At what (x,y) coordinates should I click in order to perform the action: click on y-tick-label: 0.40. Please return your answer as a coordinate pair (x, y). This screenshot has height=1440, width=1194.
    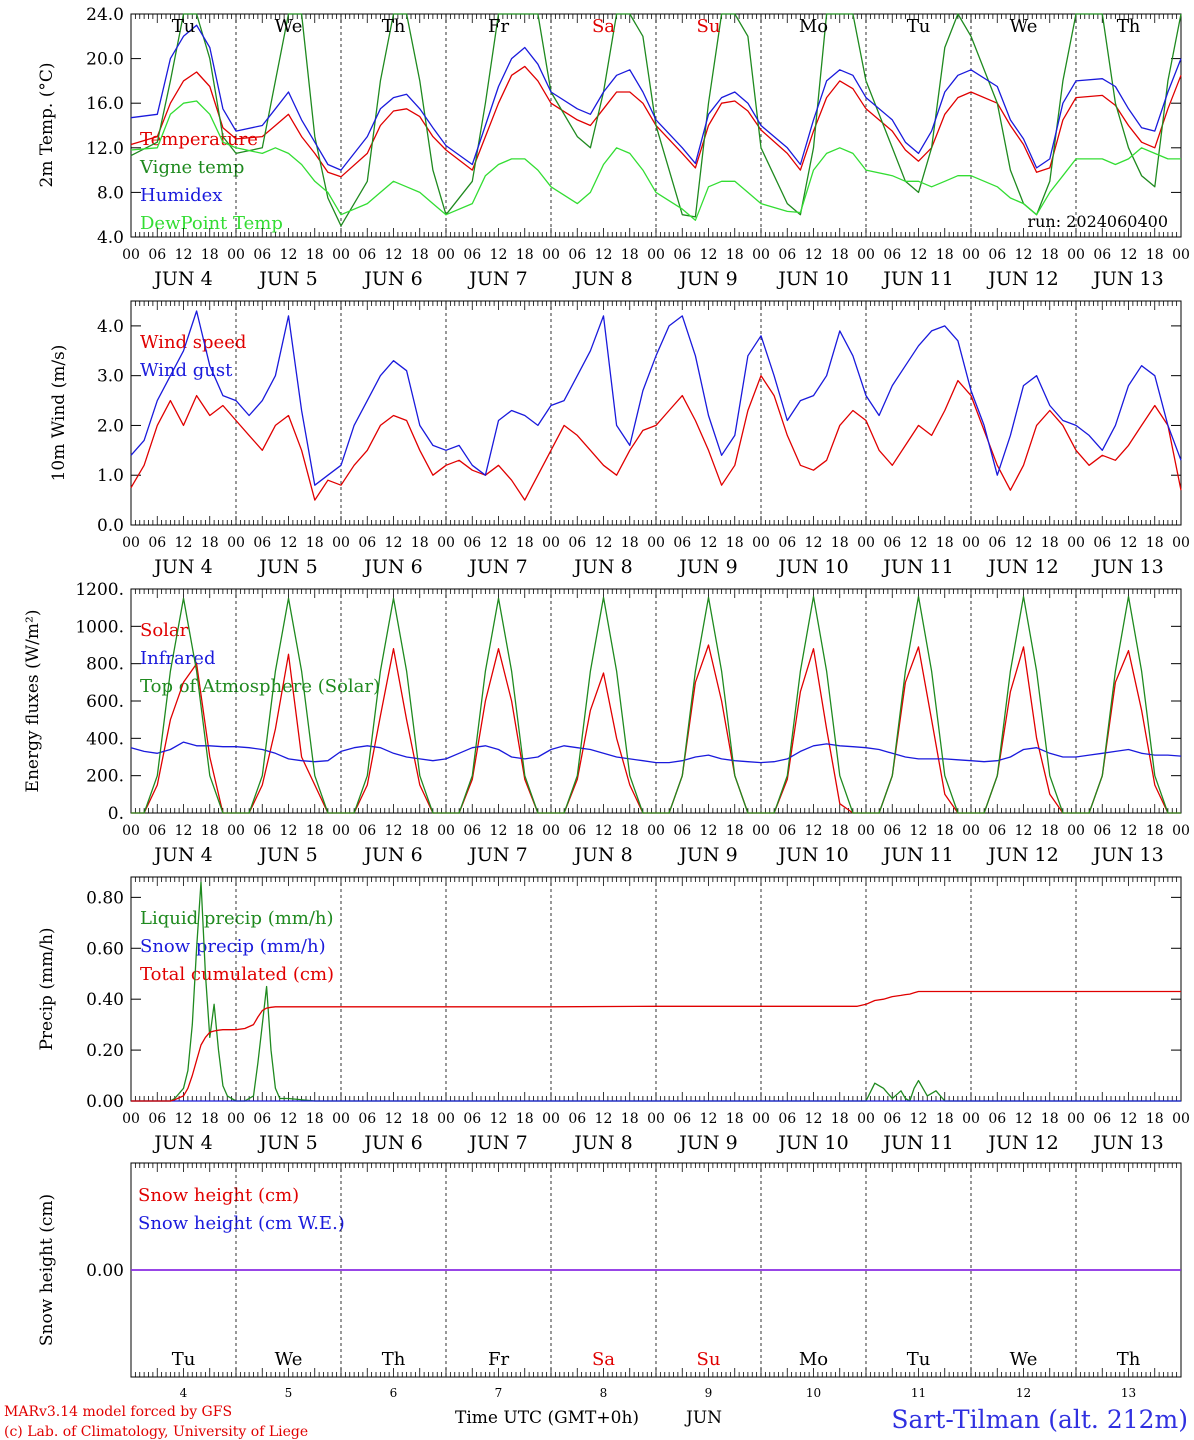
    Looking at the image, I should click on (105, 1000).